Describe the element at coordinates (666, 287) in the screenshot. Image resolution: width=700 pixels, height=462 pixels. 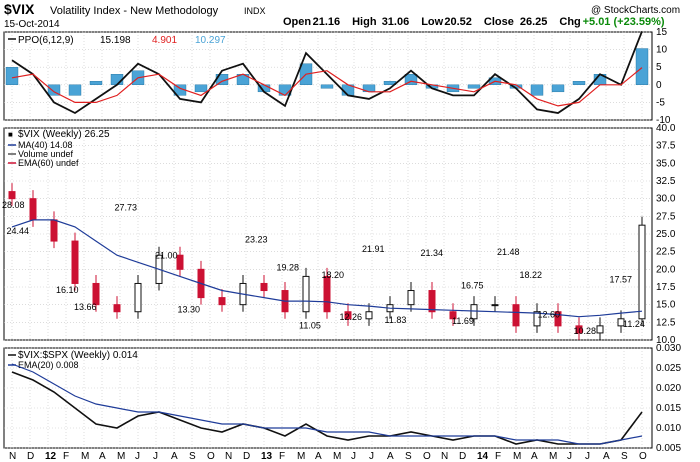
I see `y-tick-label: 17.5` at that location.